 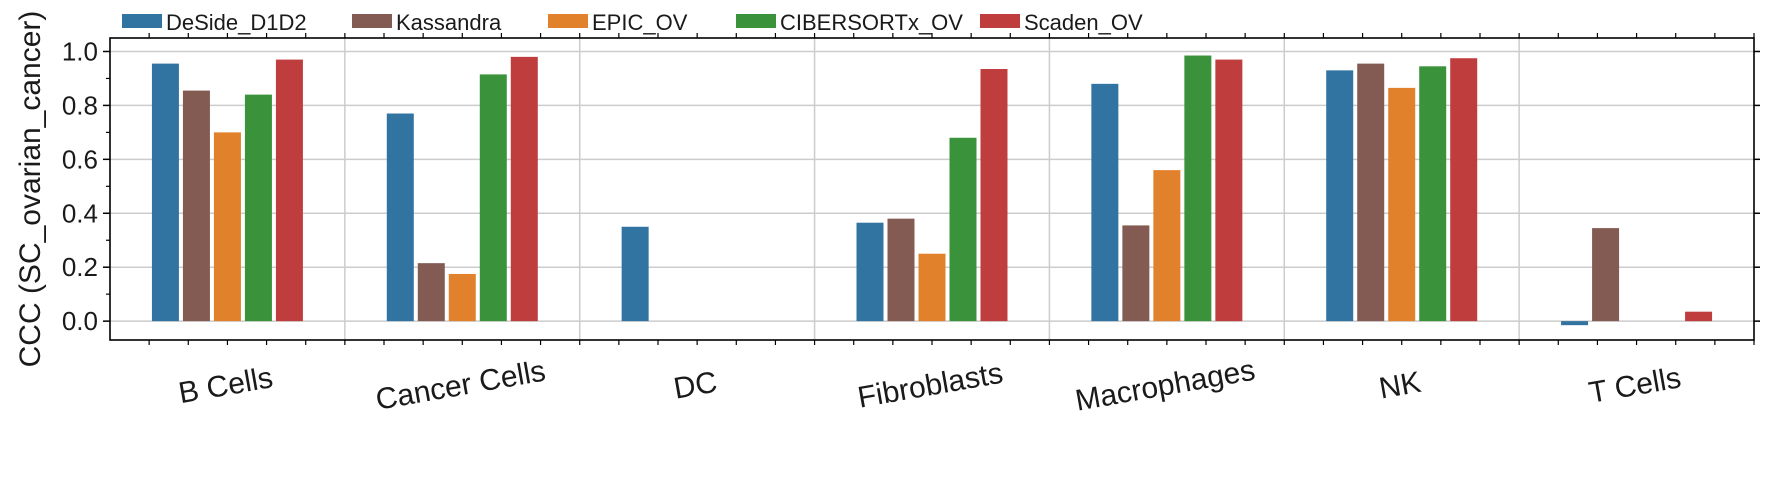 What do you see at coordinates (1400, 386) in the screenshot?
I see `x-tick-label: NK` at bounding box center [1400, 386].